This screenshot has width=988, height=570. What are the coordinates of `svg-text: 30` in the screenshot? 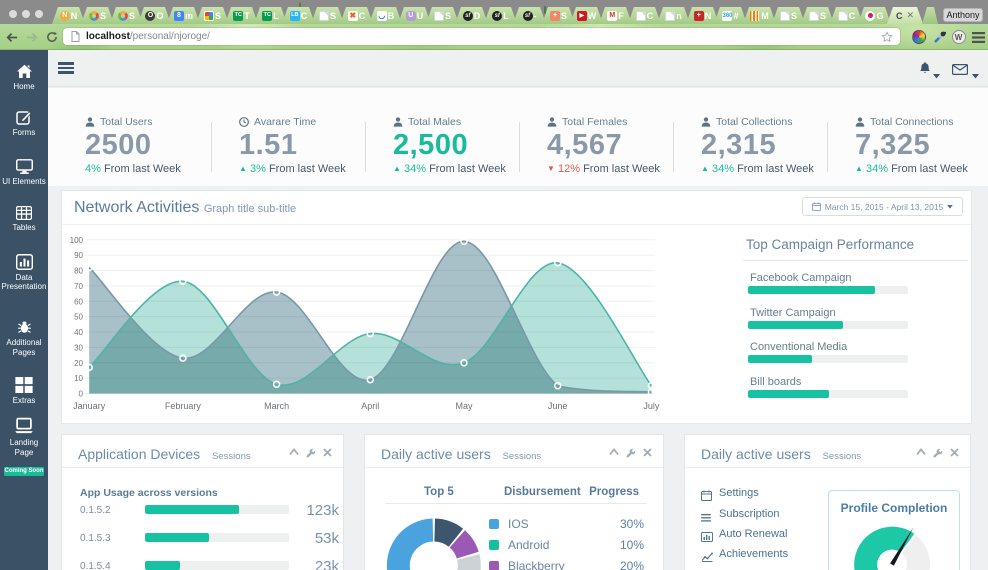 It's located at (78, 347).